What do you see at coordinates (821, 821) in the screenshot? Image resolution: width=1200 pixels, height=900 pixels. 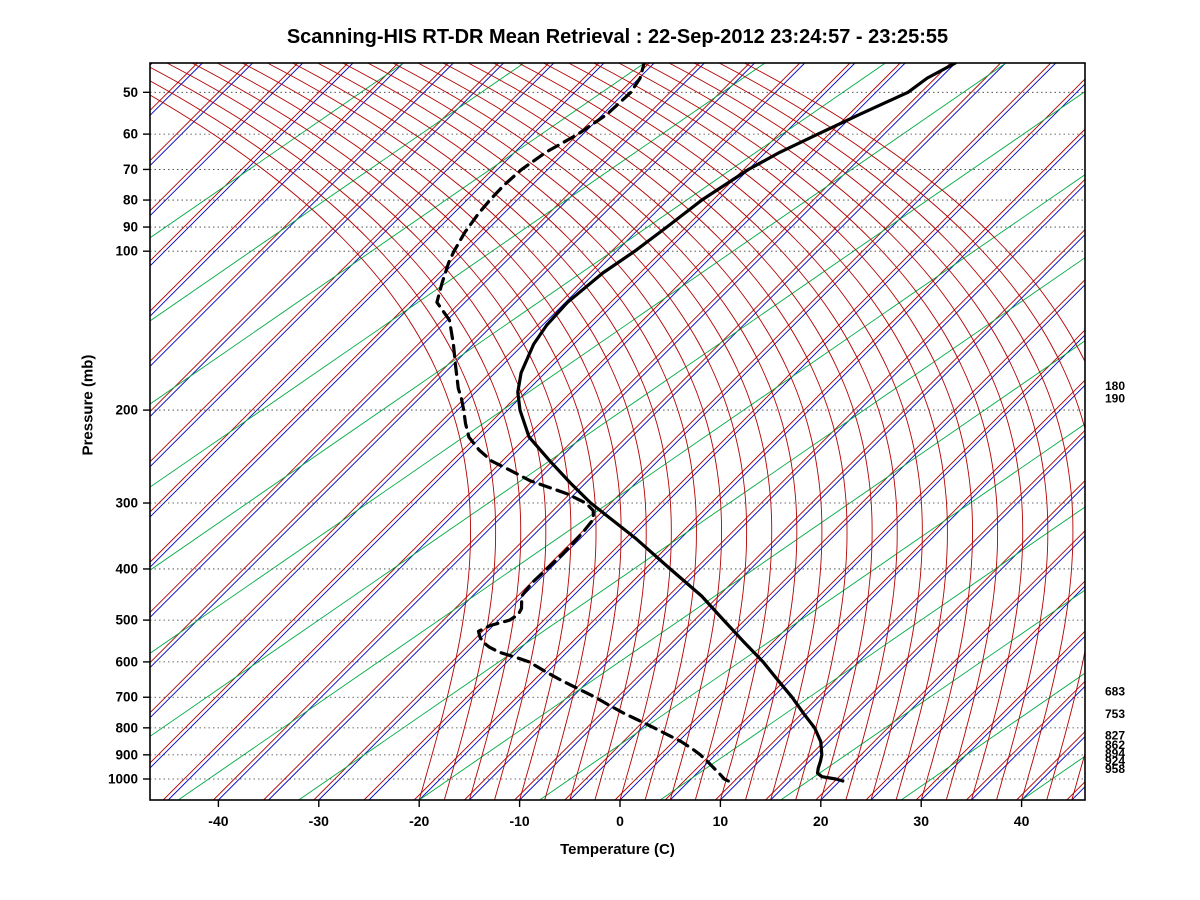 I see `temp-tick-label: 20` at bounding box center [821, 821].